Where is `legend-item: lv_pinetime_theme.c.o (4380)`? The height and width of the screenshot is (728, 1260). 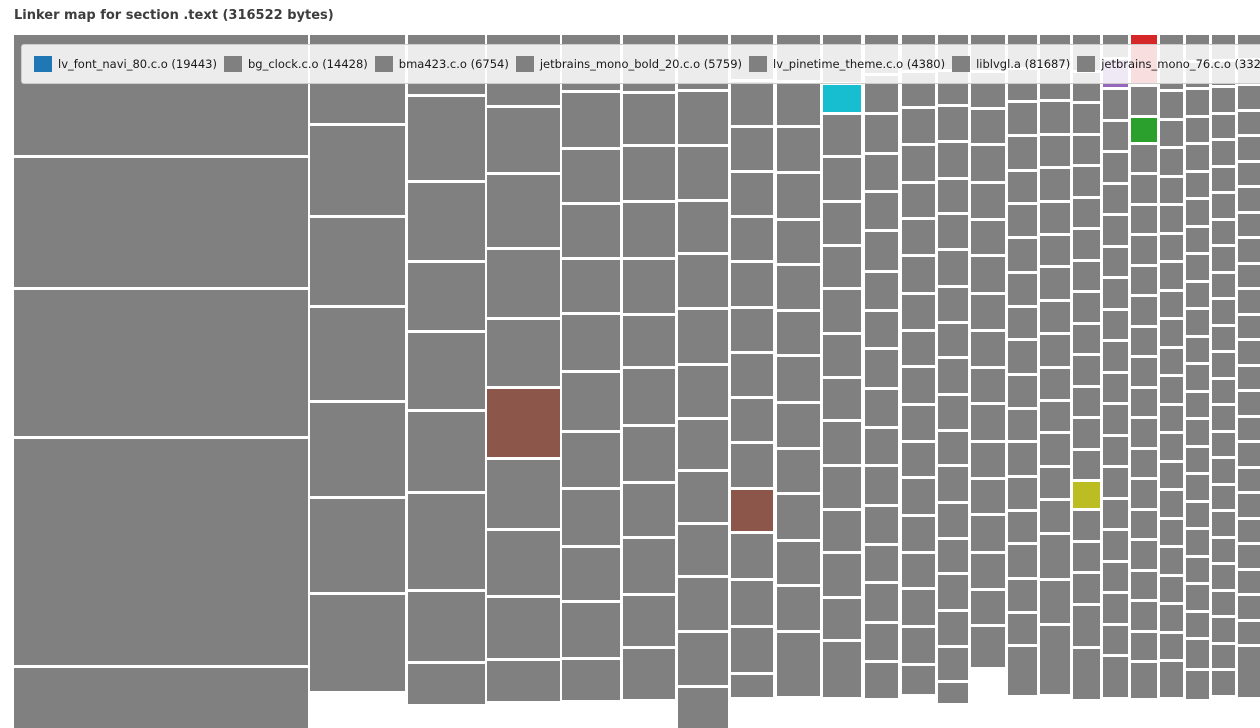 legend-item: lv_pinetime_theme.c.o (4380) is located at coordinates (847, 64).